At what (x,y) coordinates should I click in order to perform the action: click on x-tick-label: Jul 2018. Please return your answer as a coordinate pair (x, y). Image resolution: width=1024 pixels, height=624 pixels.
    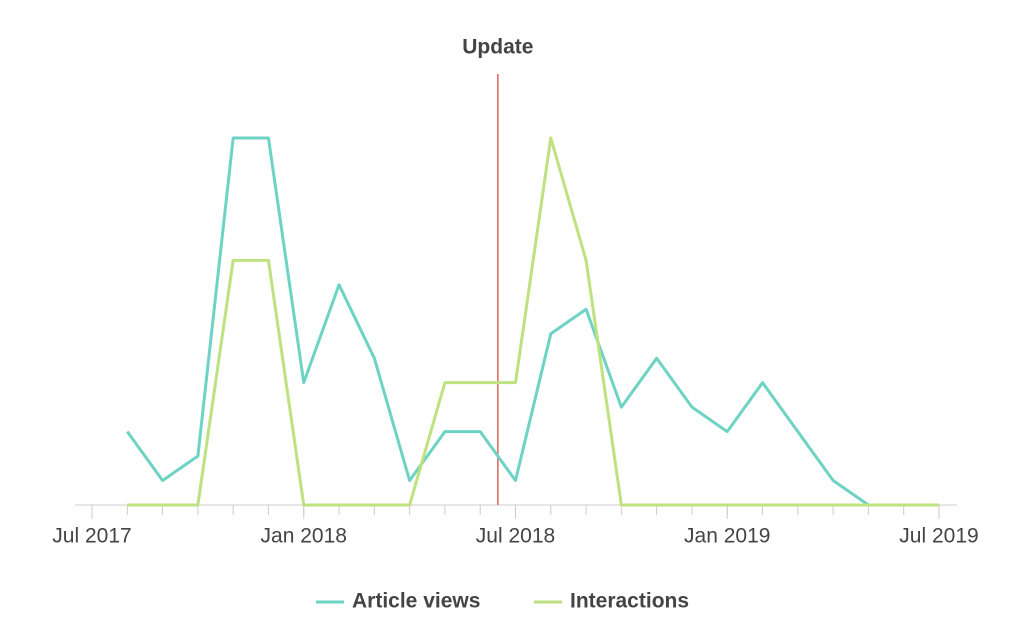
    Looking at the image, I should click on (515, 536).